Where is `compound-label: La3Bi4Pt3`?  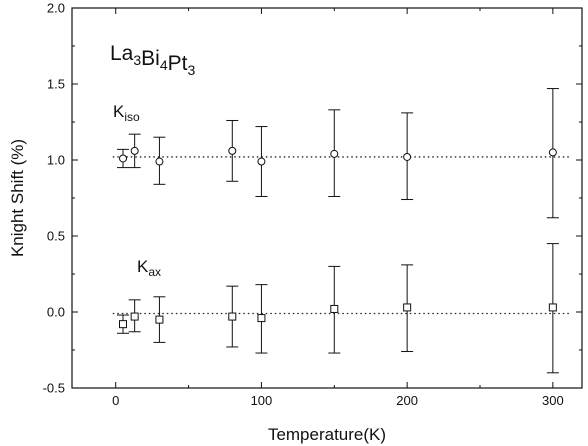
compound-label: La3Bi4Pt3 is located at coordinates (152, 60).